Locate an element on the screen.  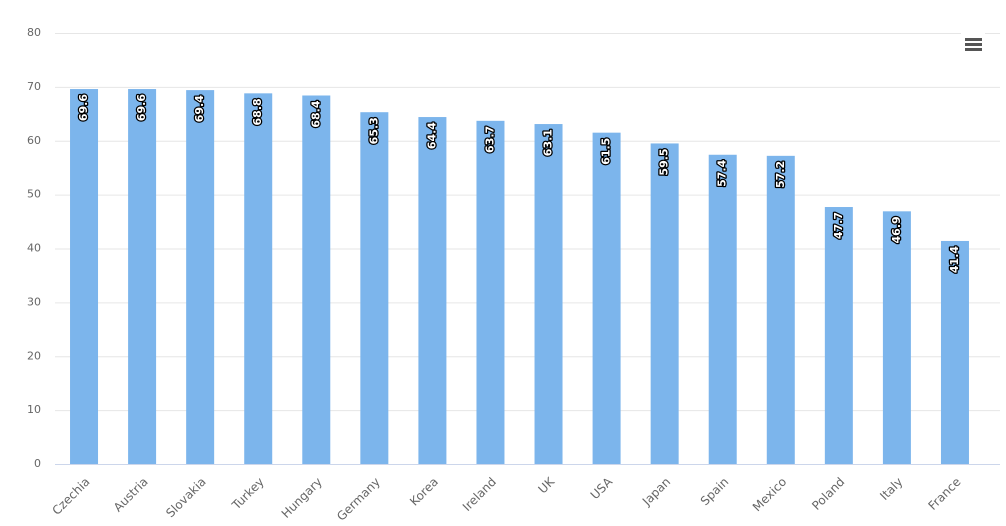
y-tick-label: 50 is located at coordinates (34, 194).